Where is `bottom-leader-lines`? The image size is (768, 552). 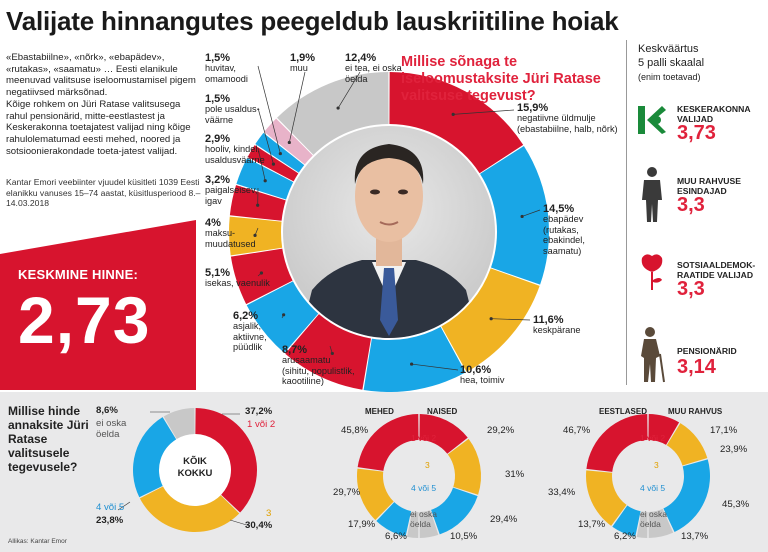
bottom-leader-lines is located at coordinates (184, 469).